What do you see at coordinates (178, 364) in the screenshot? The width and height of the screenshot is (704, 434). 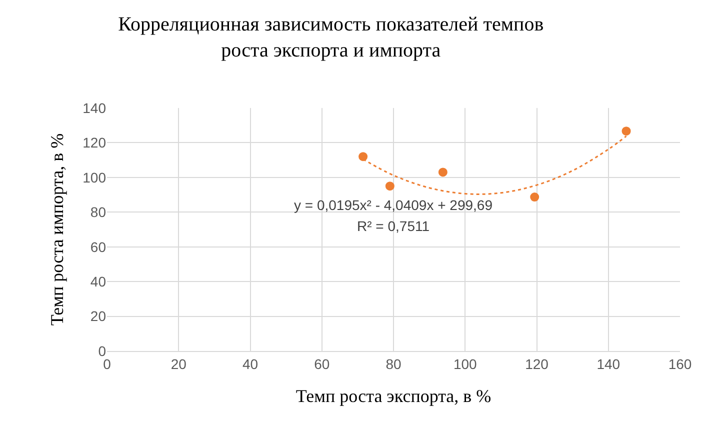 I see `x-tick-label: 20` at bounding box center [178, 364].